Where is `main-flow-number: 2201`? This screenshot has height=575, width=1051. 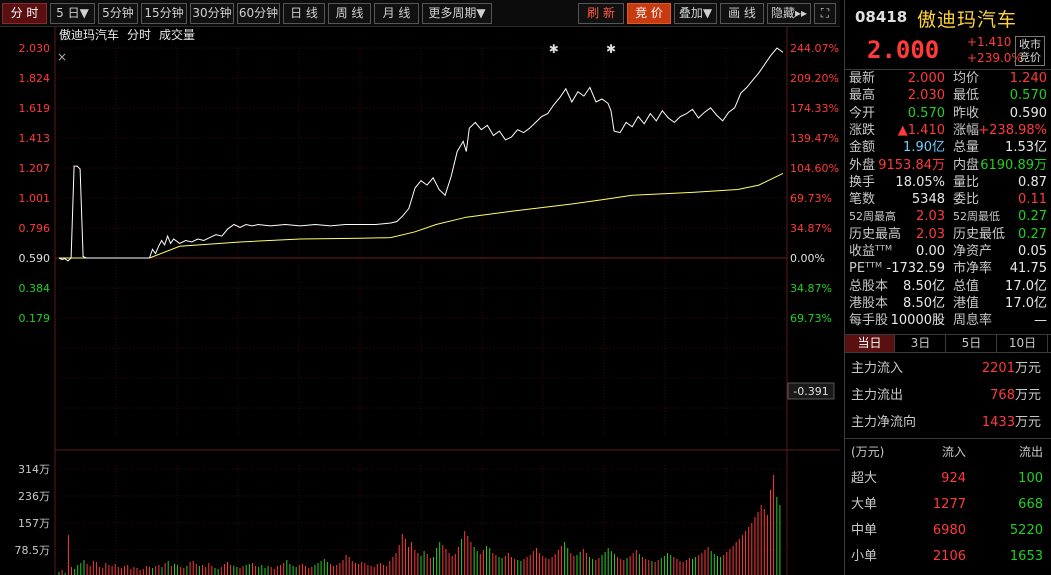
main-flow-number: 2201 is located at coordinates (998, 368).